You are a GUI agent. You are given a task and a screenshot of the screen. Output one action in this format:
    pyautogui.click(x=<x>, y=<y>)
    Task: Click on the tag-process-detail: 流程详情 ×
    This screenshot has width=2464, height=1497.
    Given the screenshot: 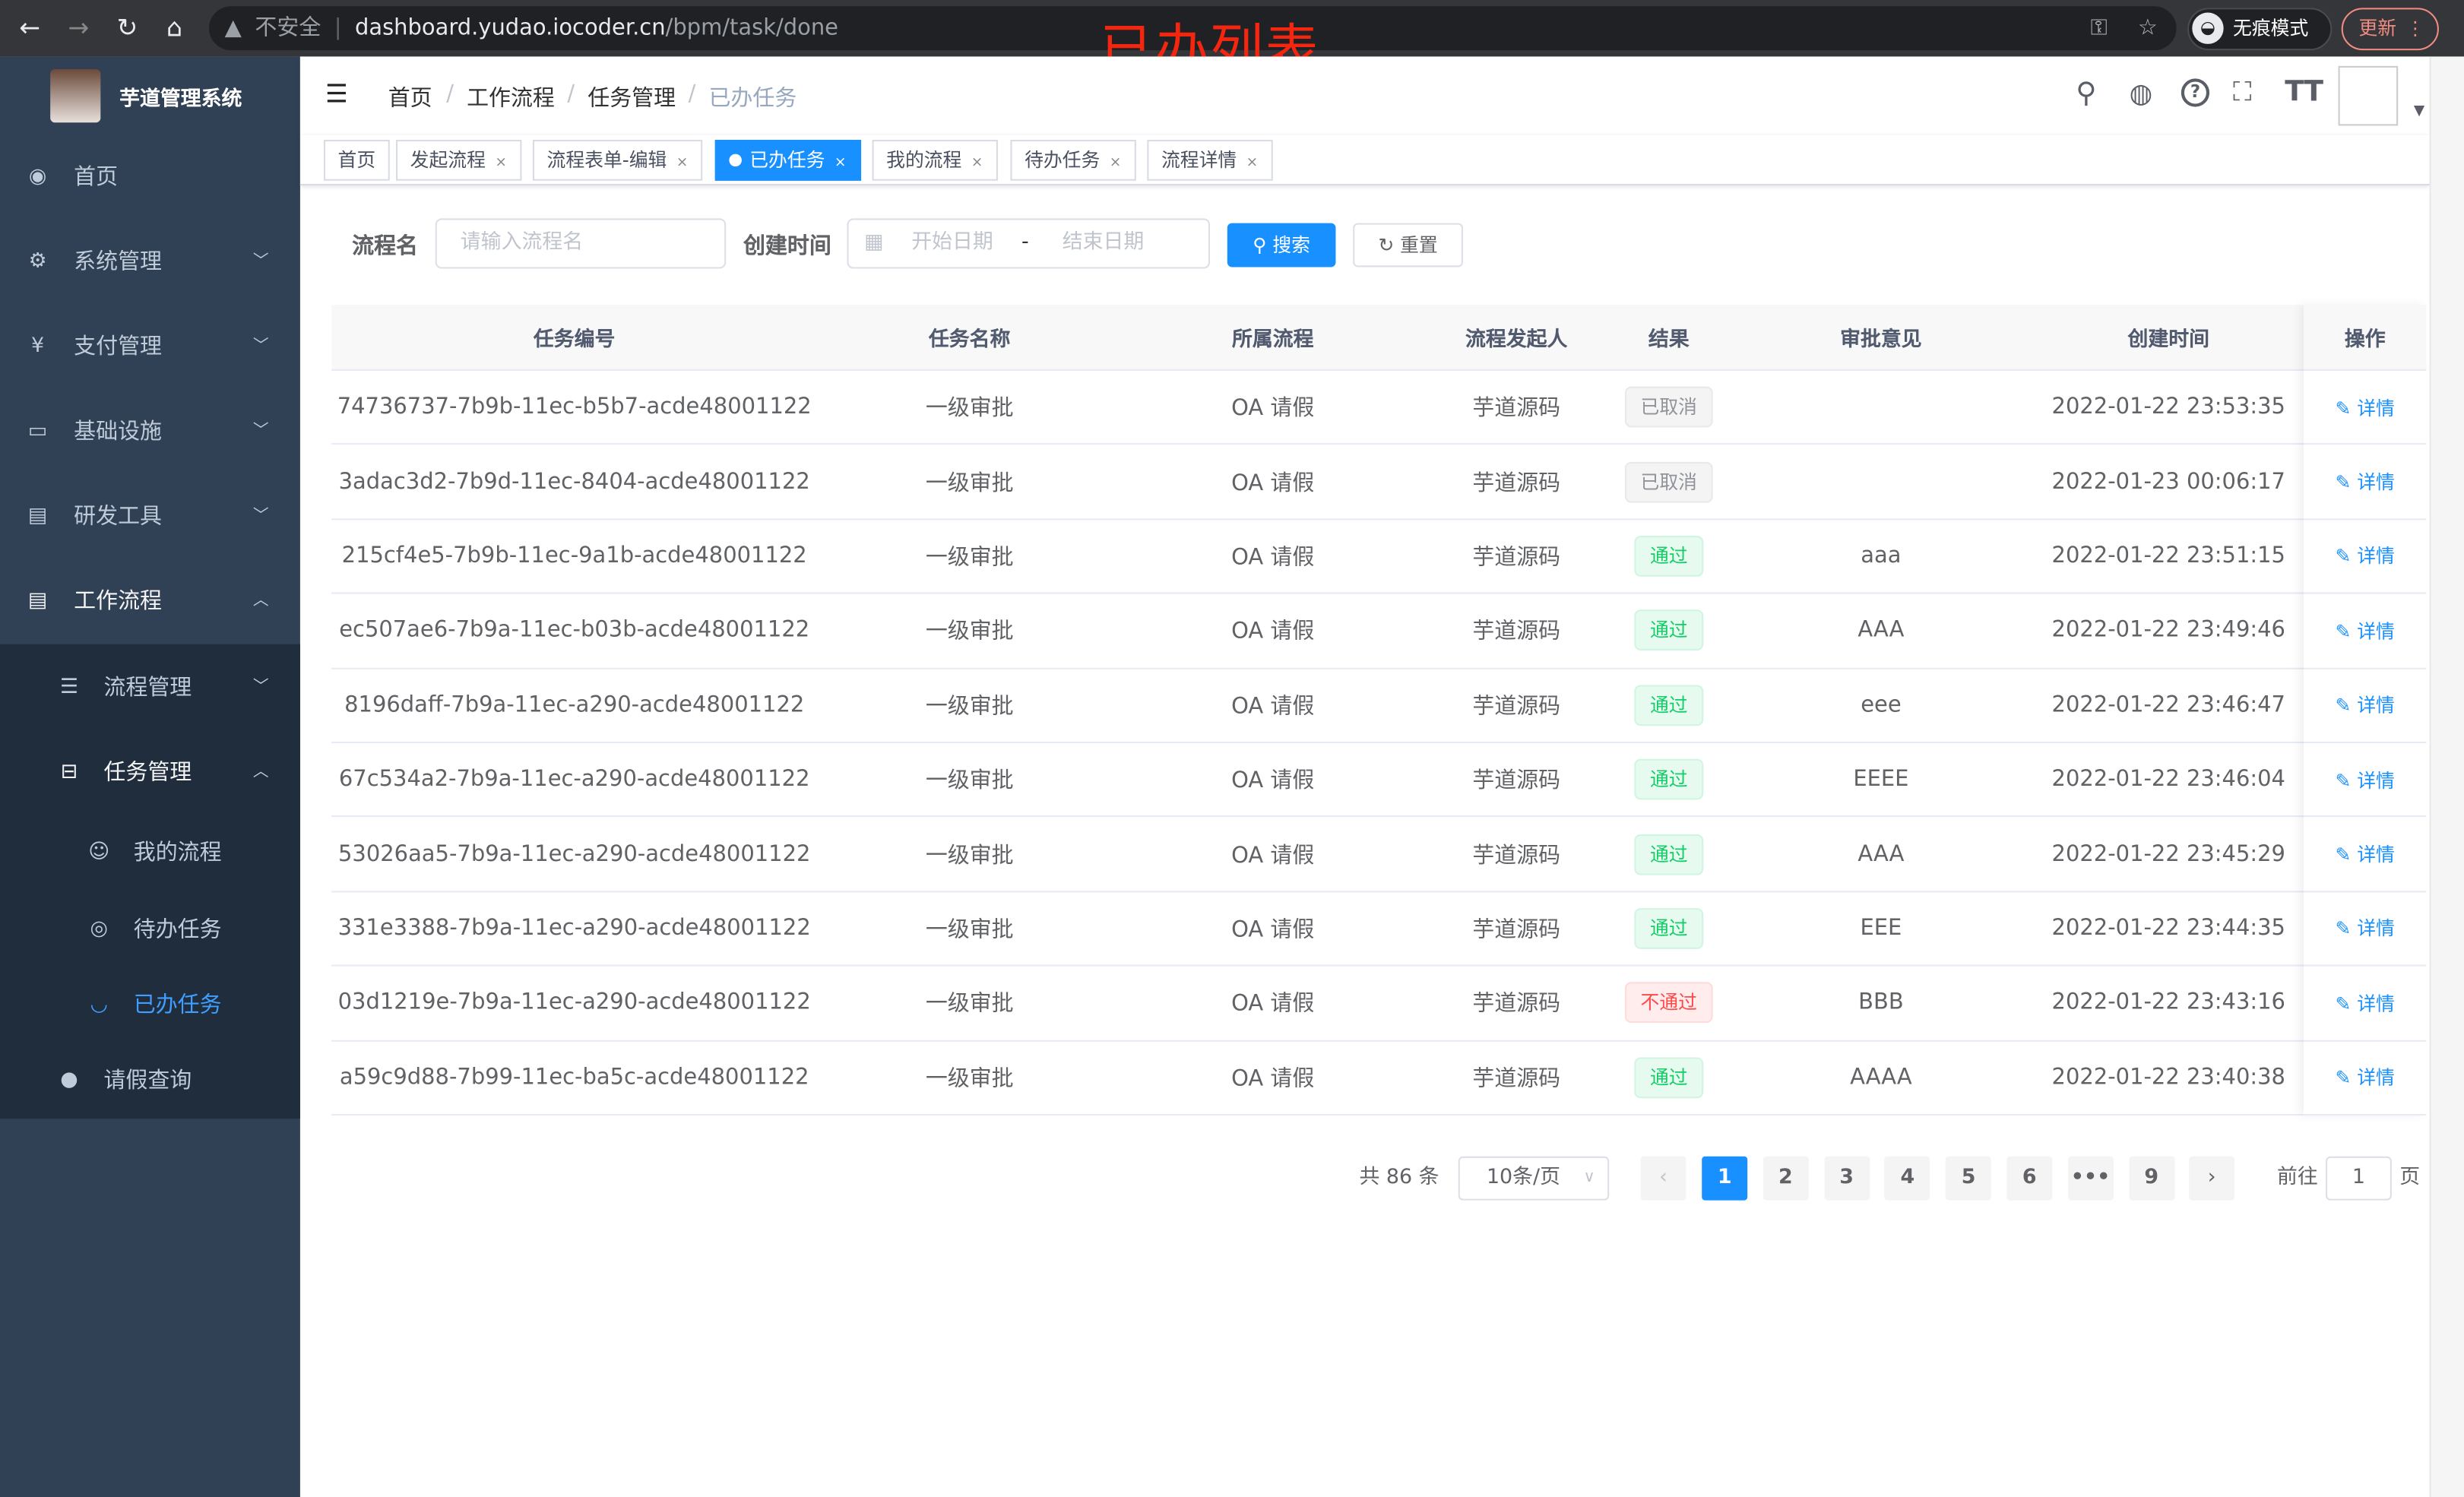 What is the action you would take?
    pyautogui.click(x=1209, y=160)
    